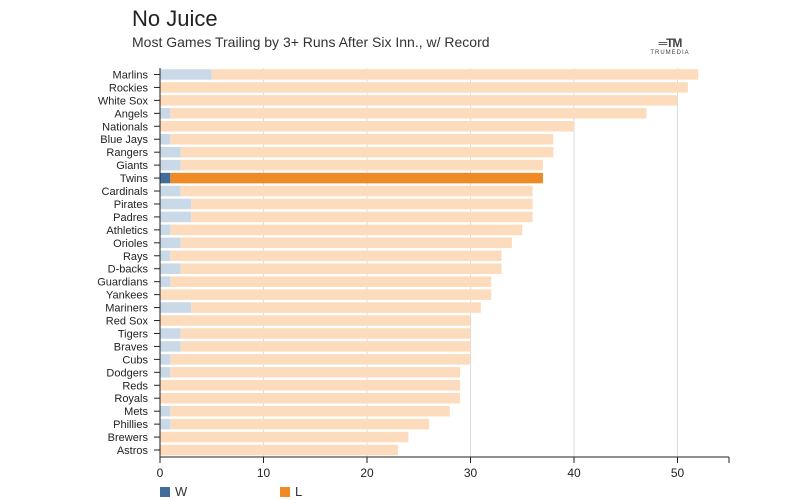  I want to click on category-label: White Sox, so click(123, 101).